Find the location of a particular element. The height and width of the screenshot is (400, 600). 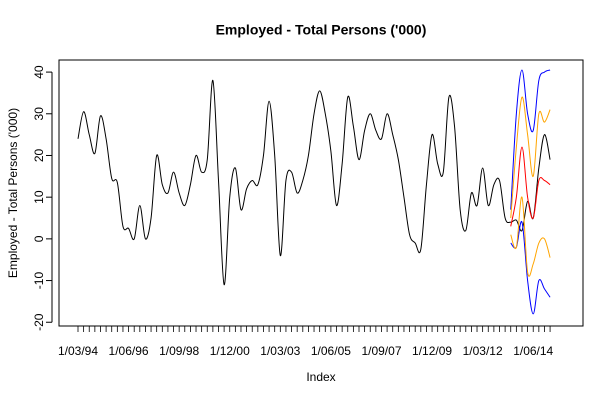

chart-title: Employed - Total Persons ('000) is located at coordinates (321, 30).